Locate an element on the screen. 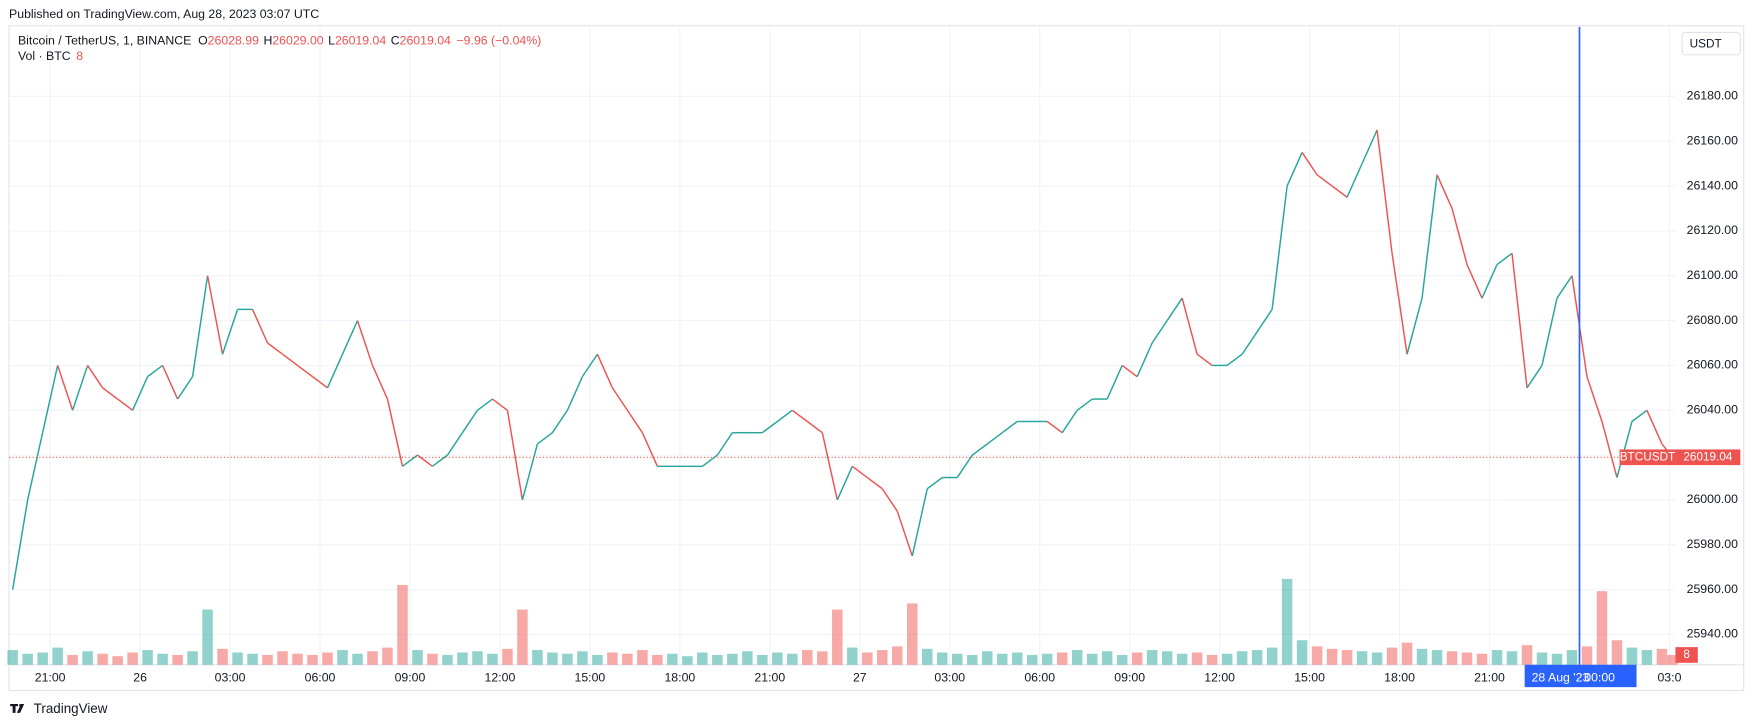  y-tick-label: 26160.00 is located at coordinates (1712, 140).